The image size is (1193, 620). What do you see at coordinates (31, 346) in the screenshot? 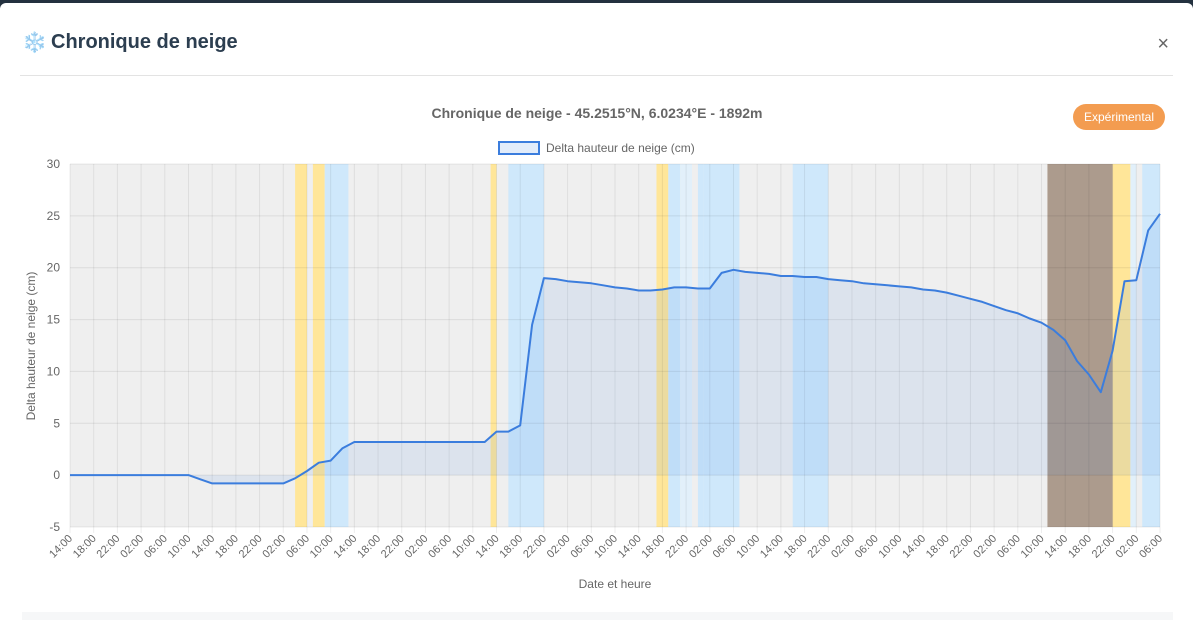
I see `y-axis-title: Delta hauteur de neige (cm)` at bounding box center [31, 346].